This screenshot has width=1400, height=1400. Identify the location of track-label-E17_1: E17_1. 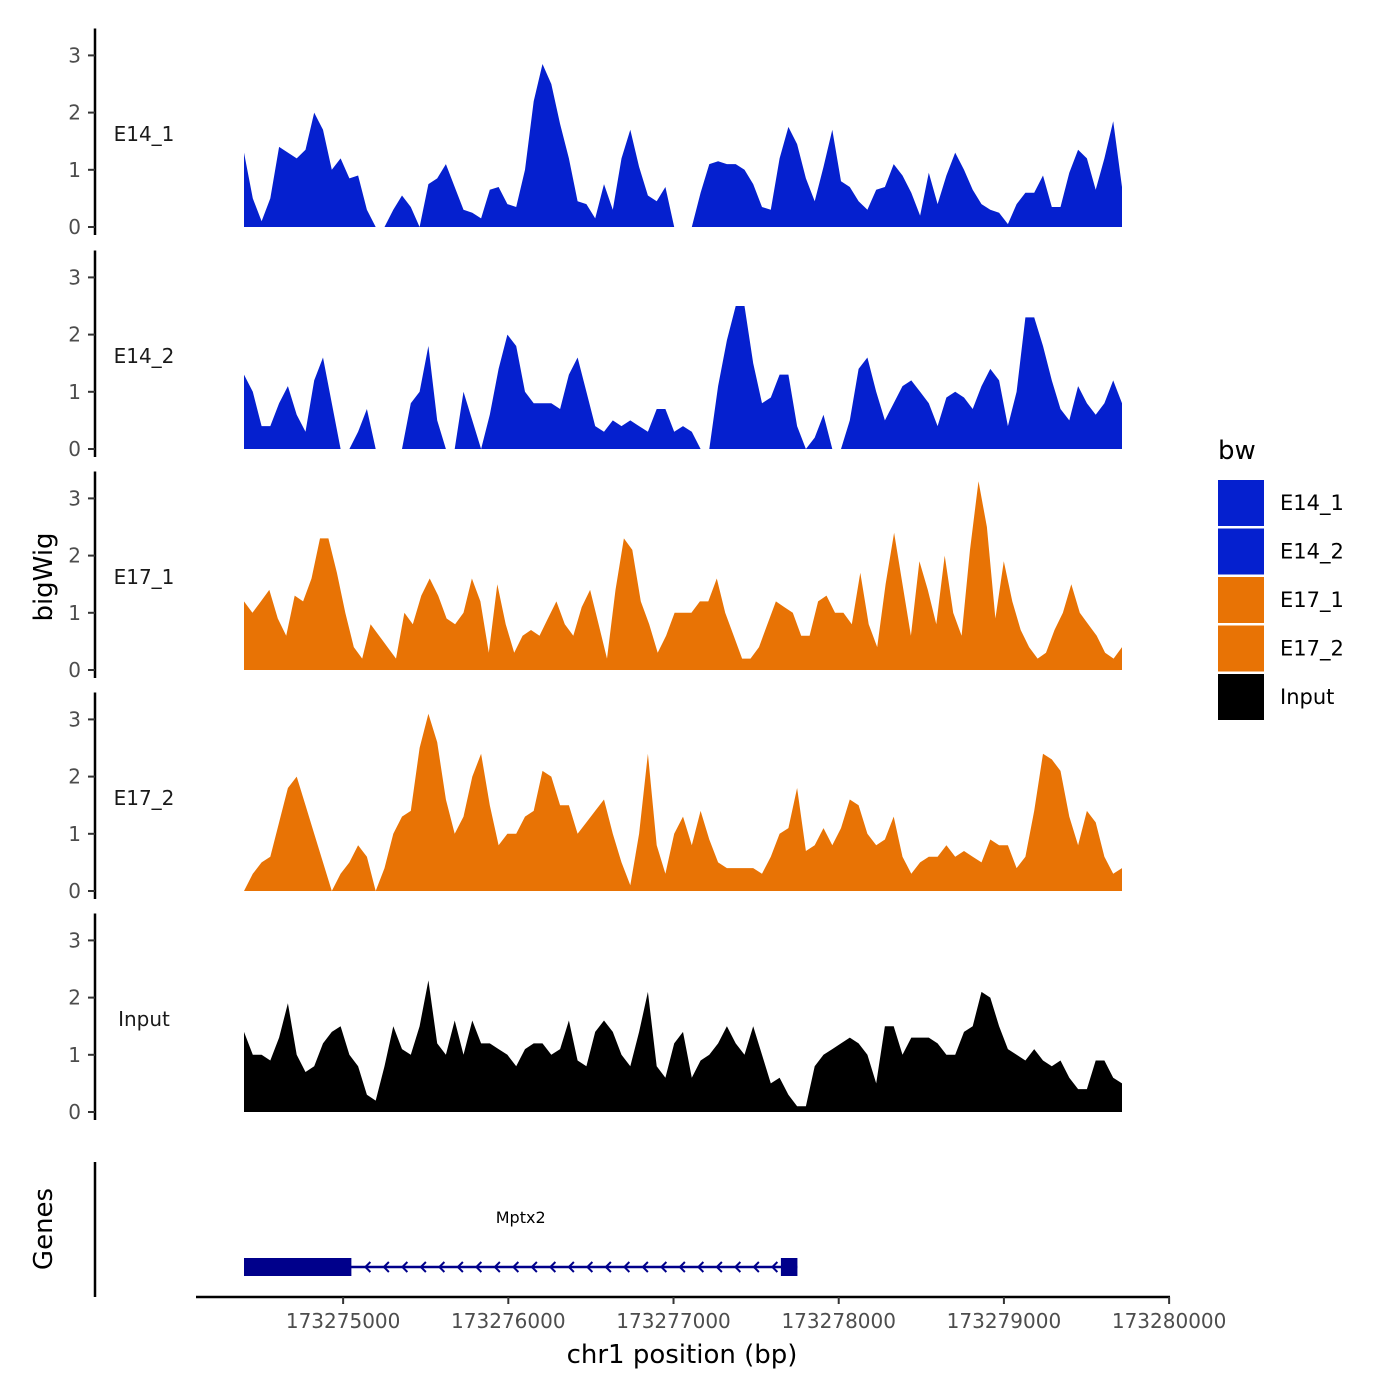
(144, 577).